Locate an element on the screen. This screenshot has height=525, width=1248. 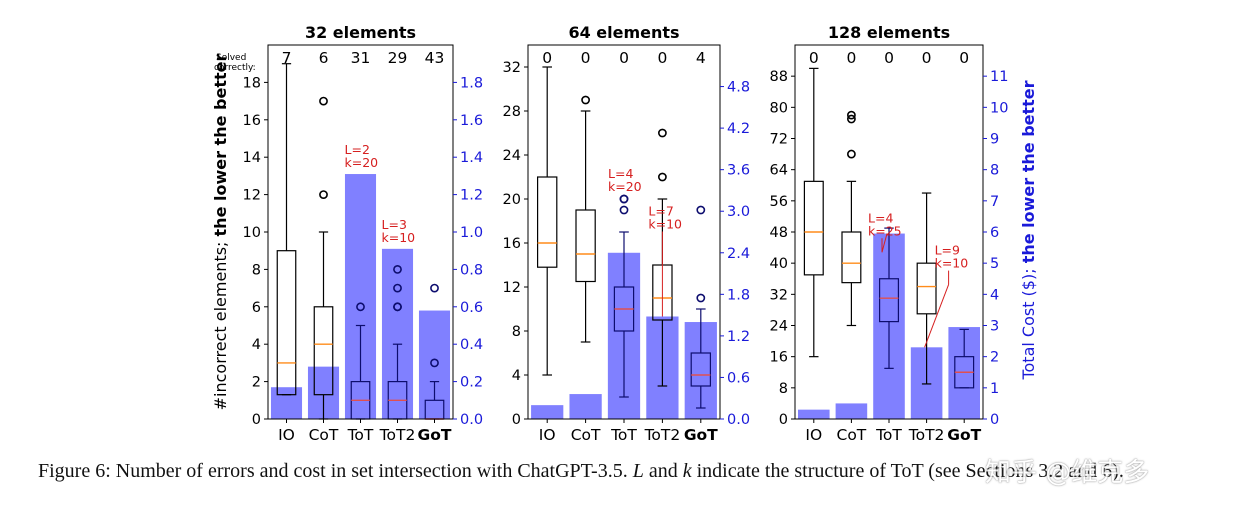
right-tick-label: 3 is located at coordinates (994, 327).